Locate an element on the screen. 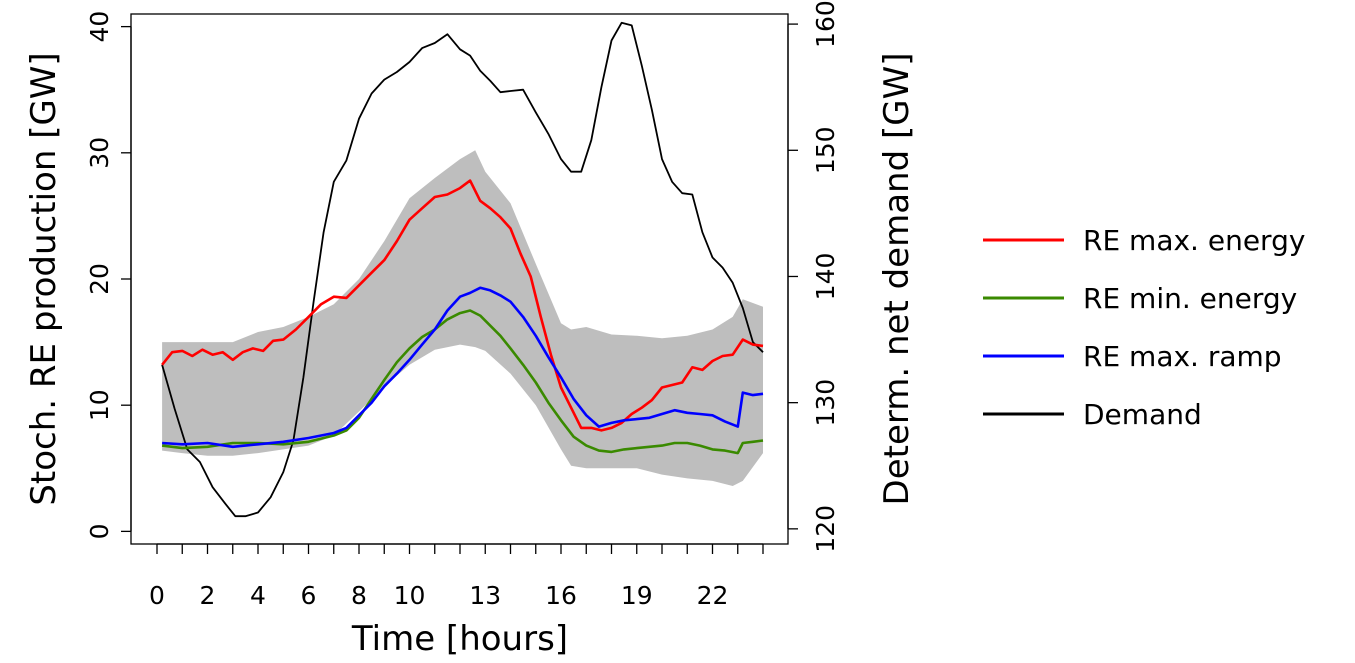  x-axis-title: Time [hours] is located at coordinates (459, 639).